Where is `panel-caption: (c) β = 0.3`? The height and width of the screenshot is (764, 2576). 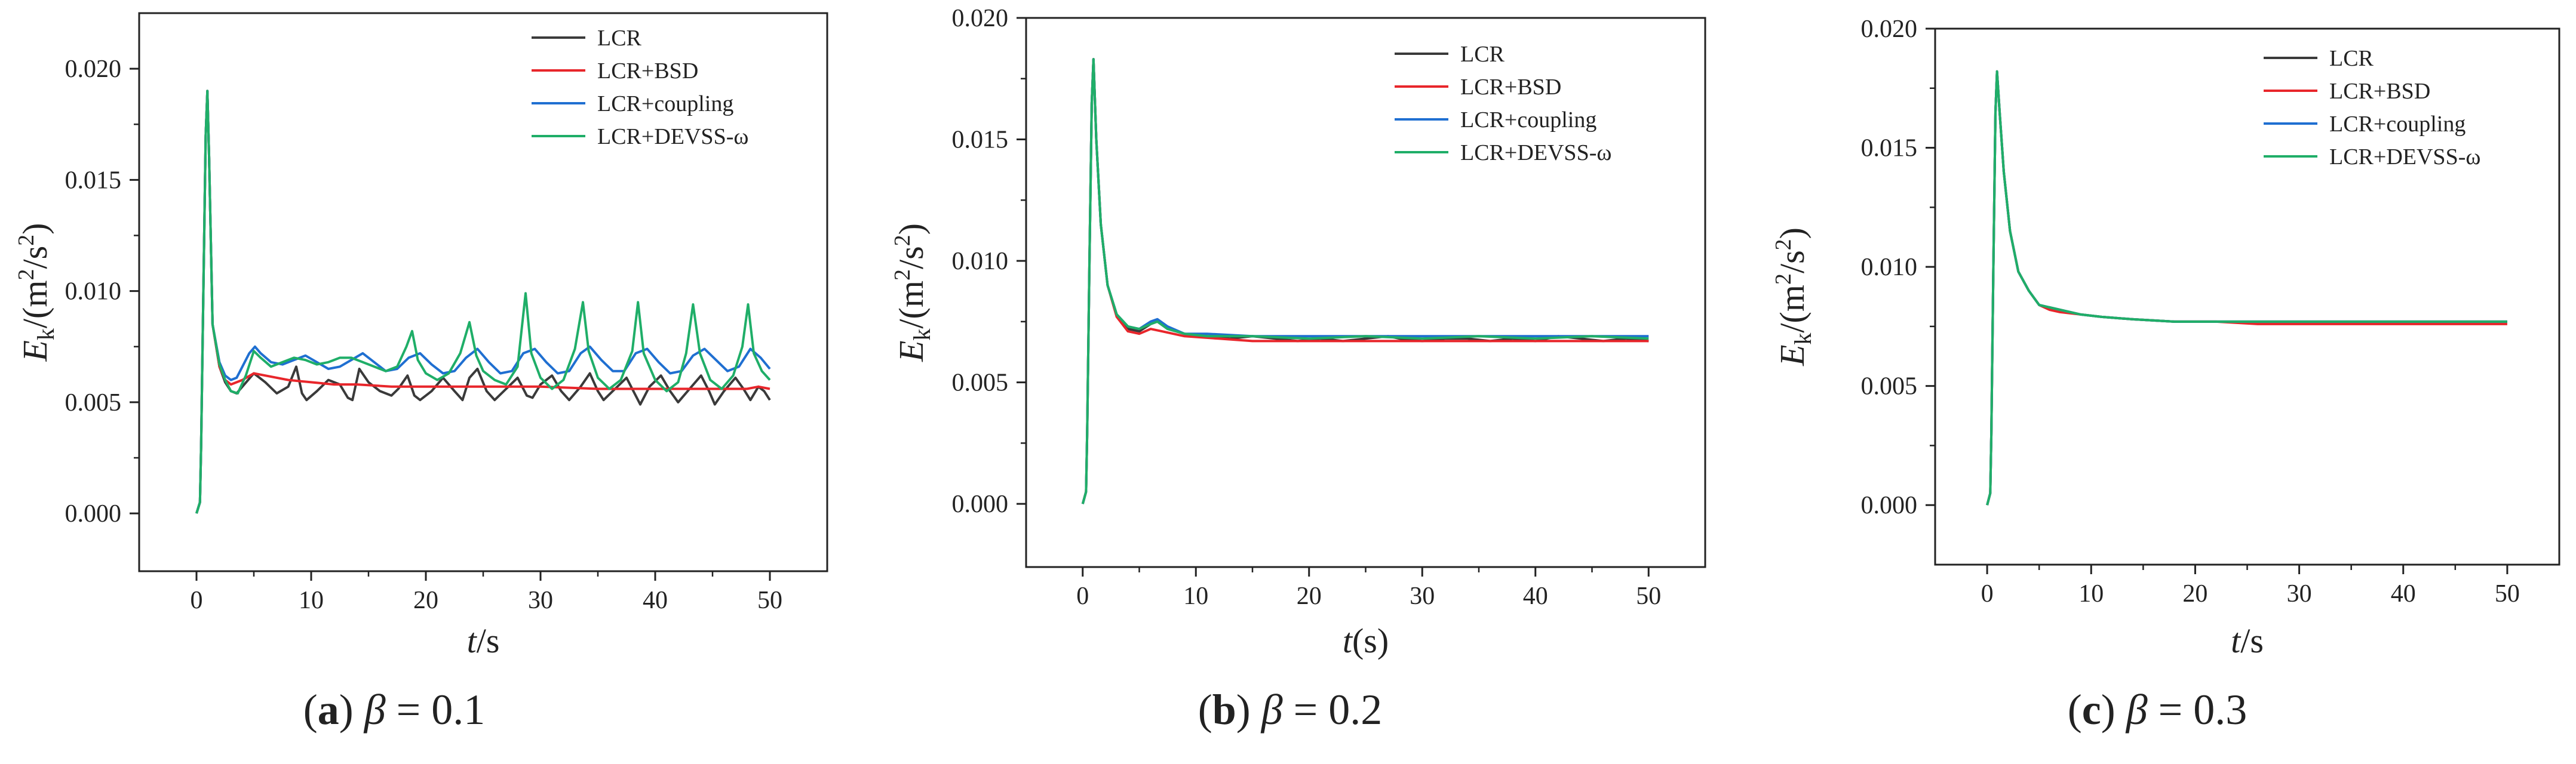 panel-caption: (c) β = 0.3 is located at coordinates (2157, 710).